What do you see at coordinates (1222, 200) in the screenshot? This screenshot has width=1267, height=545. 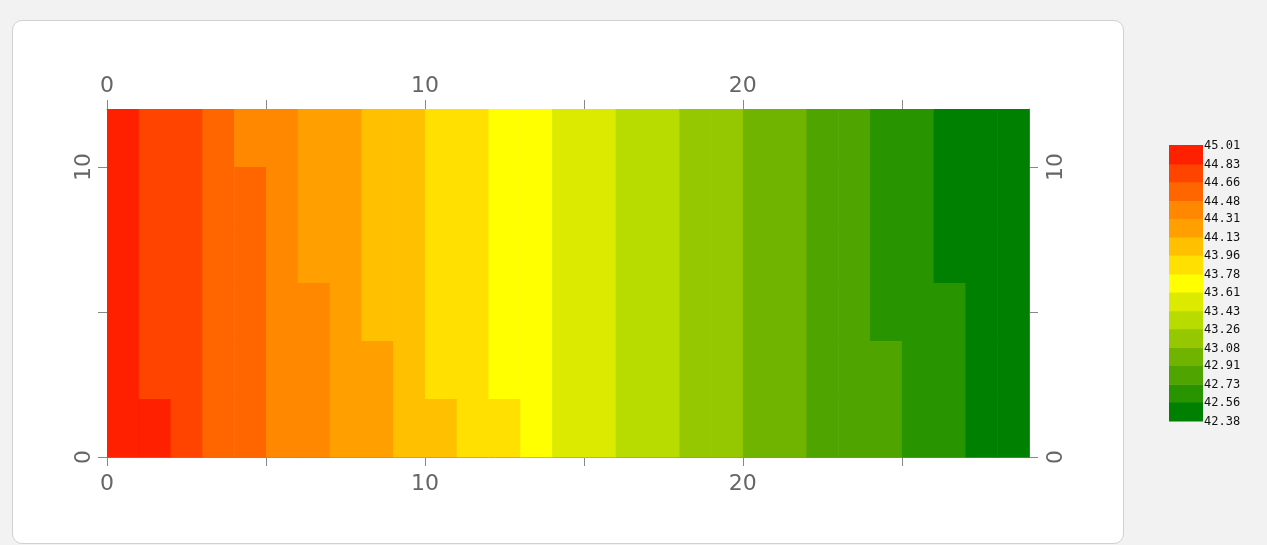 I see `color-bar-label: 44.48` at bounding box center [1222, 200].